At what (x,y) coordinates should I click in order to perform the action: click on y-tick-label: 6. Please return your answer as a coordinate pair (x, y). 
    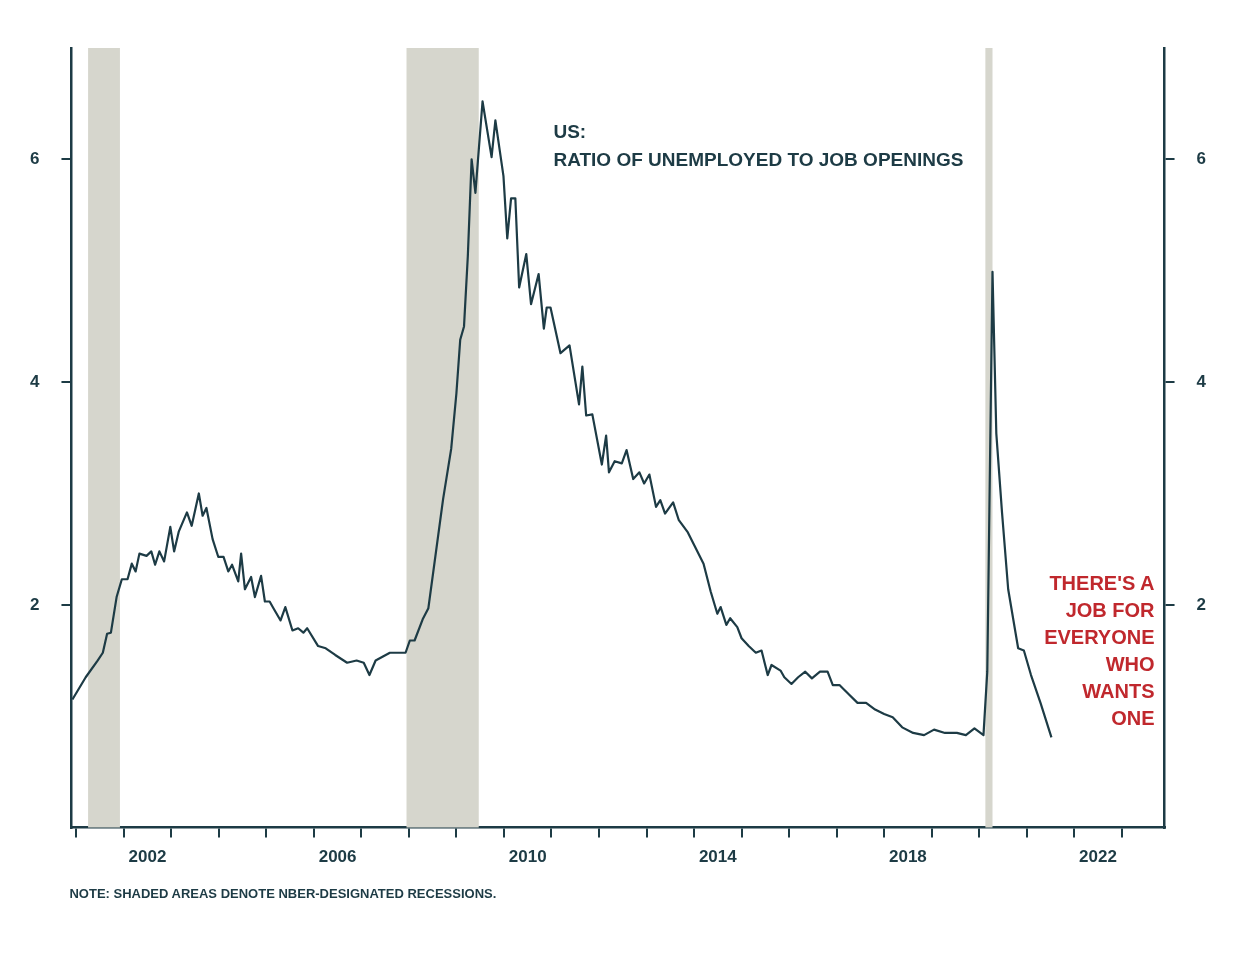
    Looking at the image, I should click on (34, 159).